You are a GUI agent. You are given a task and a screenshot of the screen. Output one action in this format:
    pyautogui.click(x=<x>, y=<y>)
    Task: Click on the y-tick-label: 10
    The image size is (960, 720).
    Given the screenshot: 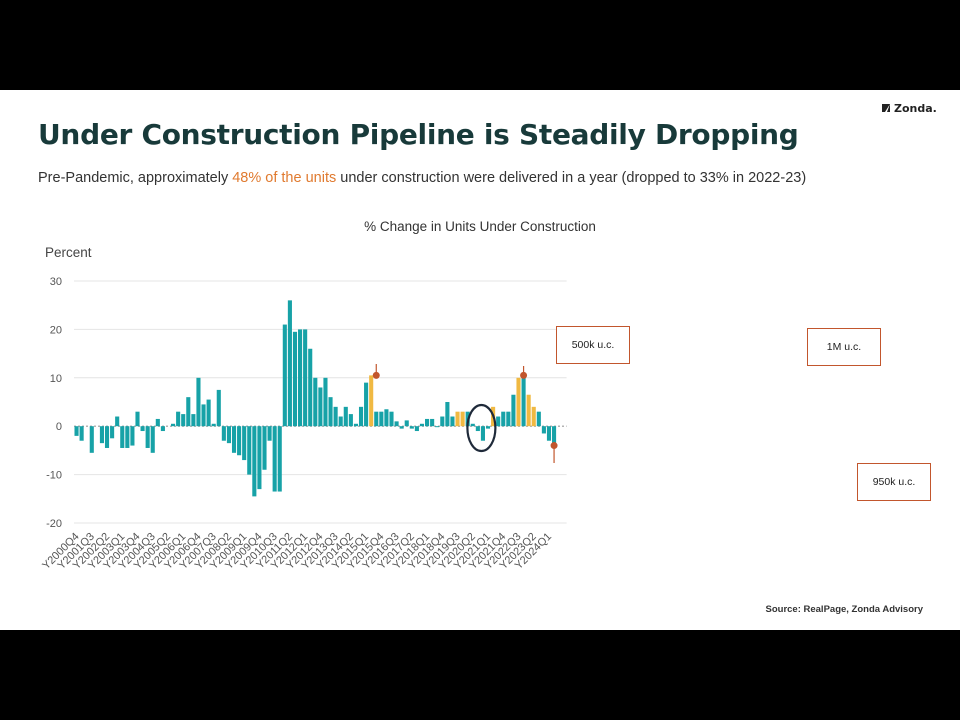 What is the action you would take?
    pyautogui.click(x=56, y=379)
    